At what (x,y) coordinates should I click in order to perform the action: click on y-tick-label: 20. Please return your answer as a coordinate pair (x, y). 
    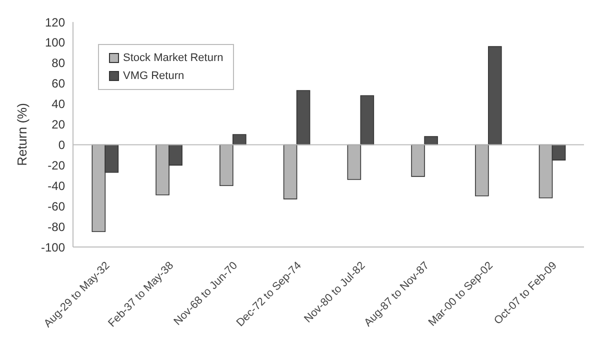
    Looking at the image, I should click on (59, 125).